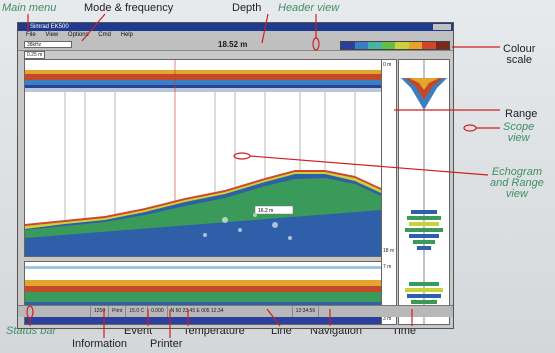 The image size is (555, 353). I want to click on bottom-depth-tag: 16.2 m, so click(265, 211).